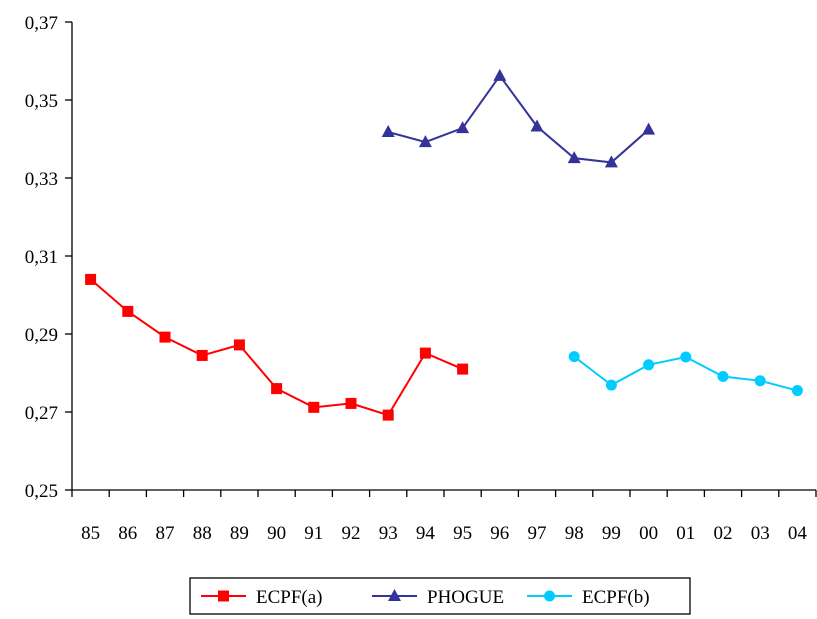 This screenshot has width=817, height=619. I want to click on y-tick-label: 0,35, so click(41, 101).